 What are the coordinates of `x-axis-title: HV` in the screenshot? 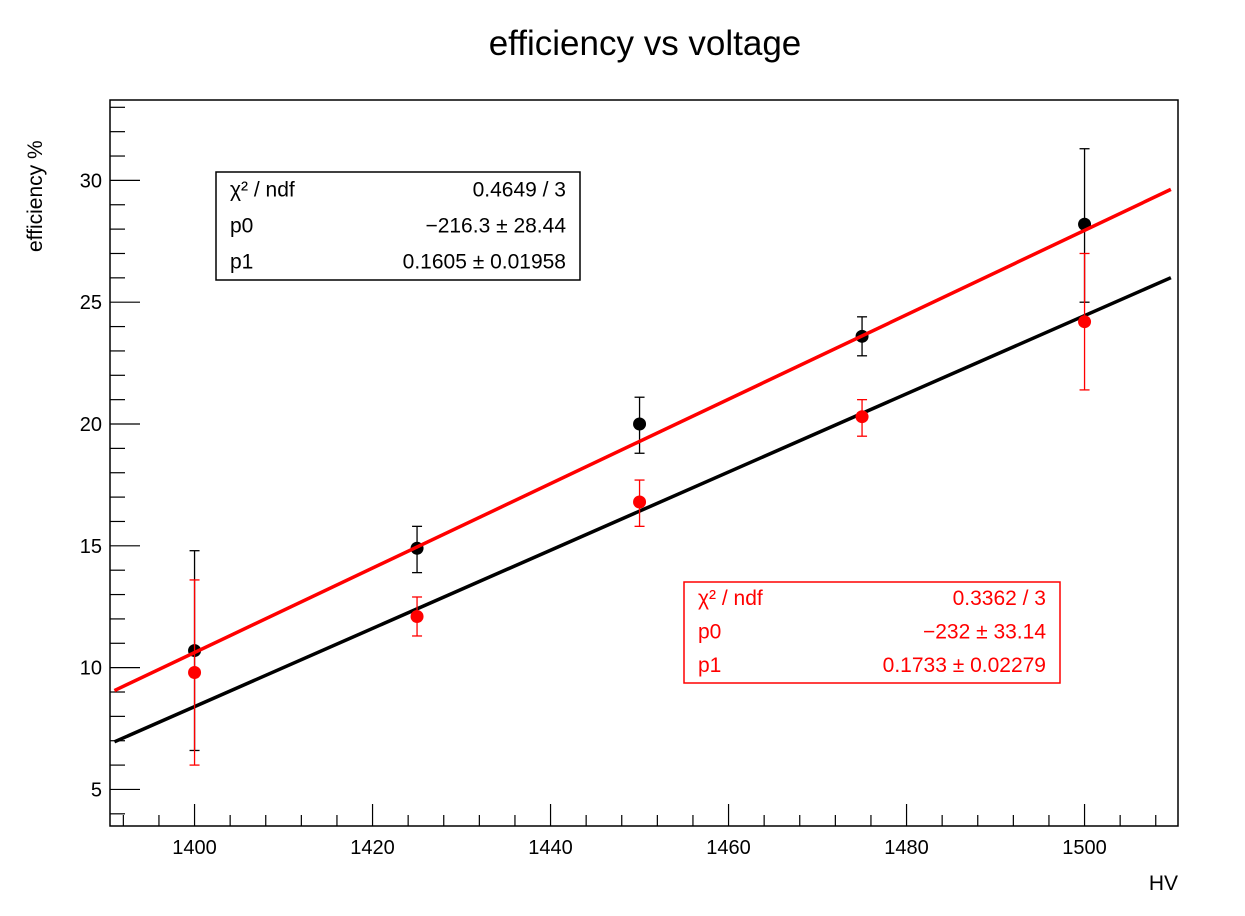 It's located at (1163, 883).